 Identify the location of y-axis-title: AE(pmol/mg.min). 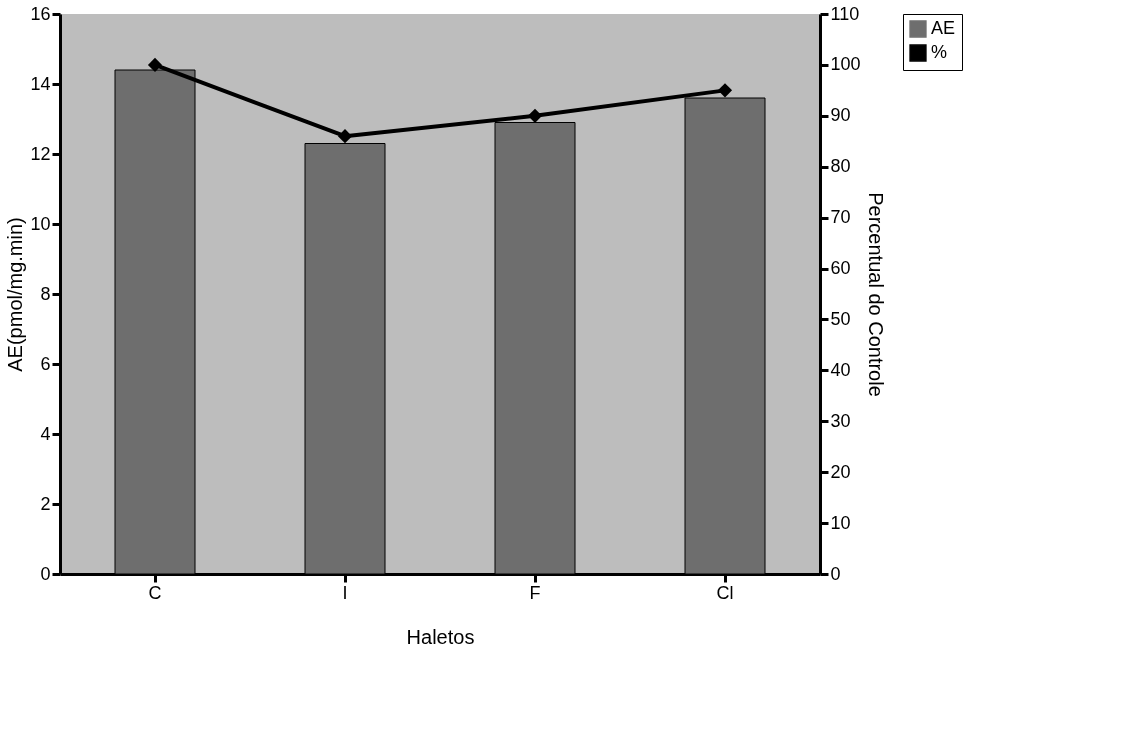
(15, 294).